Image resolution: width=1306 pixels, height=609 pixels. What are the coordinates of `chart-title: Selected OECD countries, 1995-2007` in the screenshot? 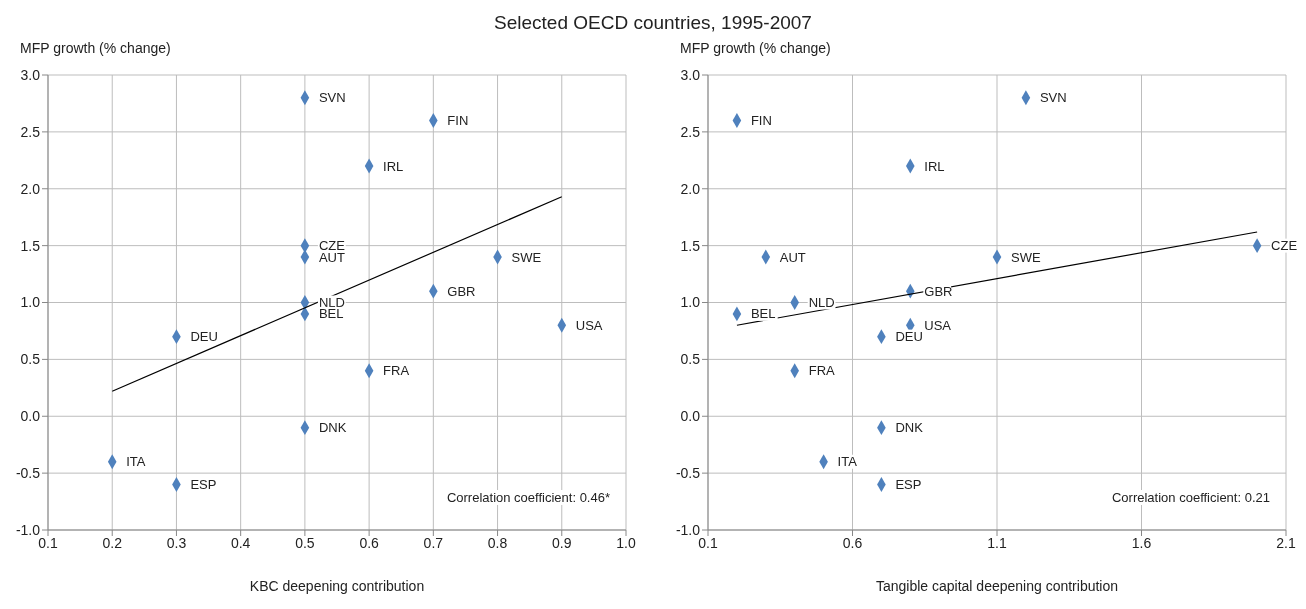 It's located at (653, 23).